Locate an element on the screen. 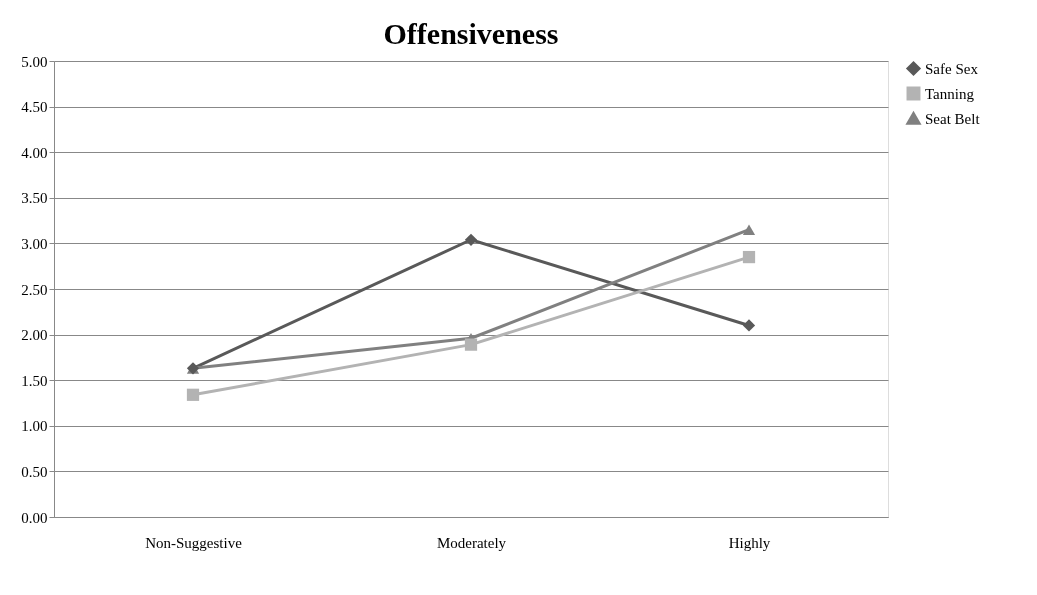  y-tick-label: 1.50 is located at coordinates (34, 380).